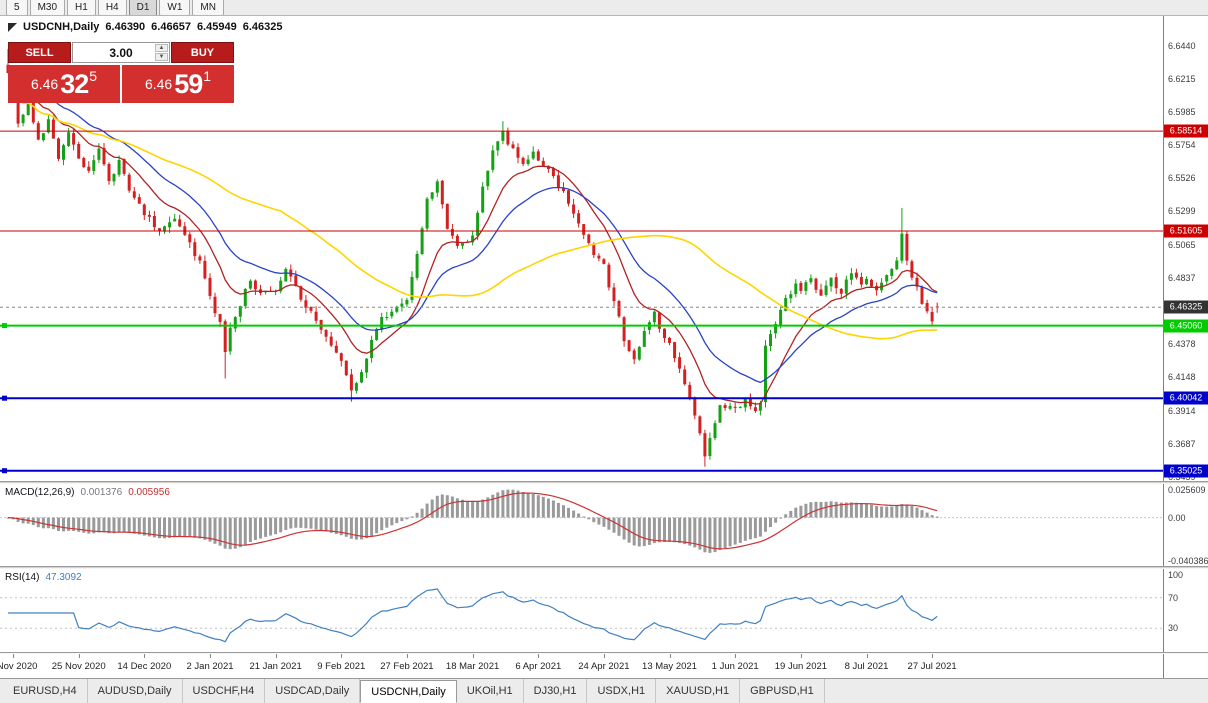 The image size is (1208, 703). I want to click on volume-down-button: ▼, so click(161, 57).